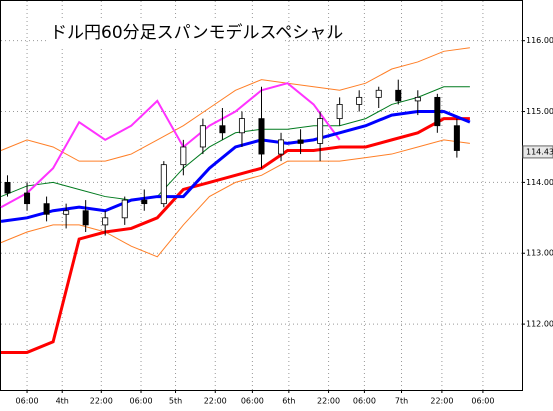 Image resolution: width=553 pixels, height=411 pixels. I want to click on x-tick-label: 4th, so click(62, 401).